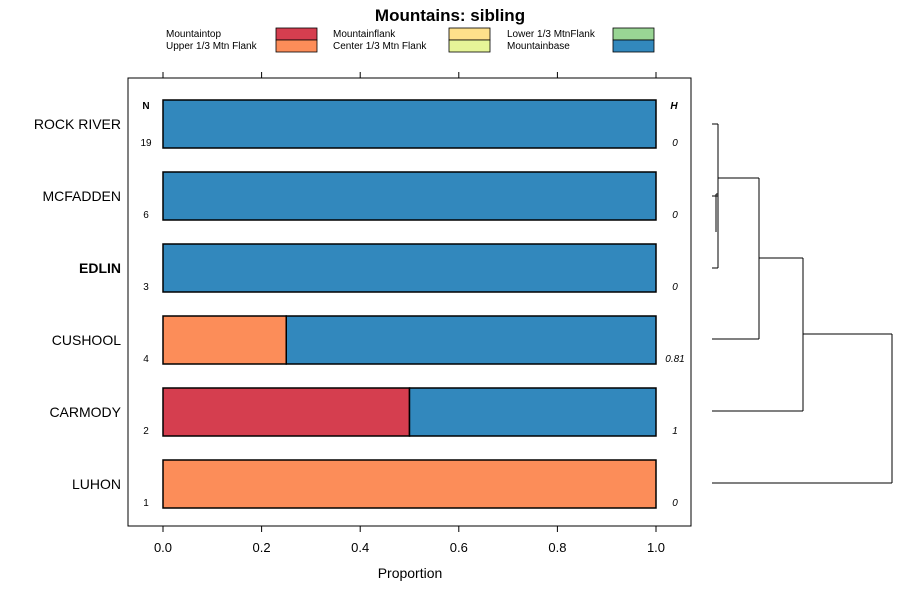  What do you see at coordinates (675, 431) in the screenshot?
I see `h-value: 1` at bounding box center [675, 431].